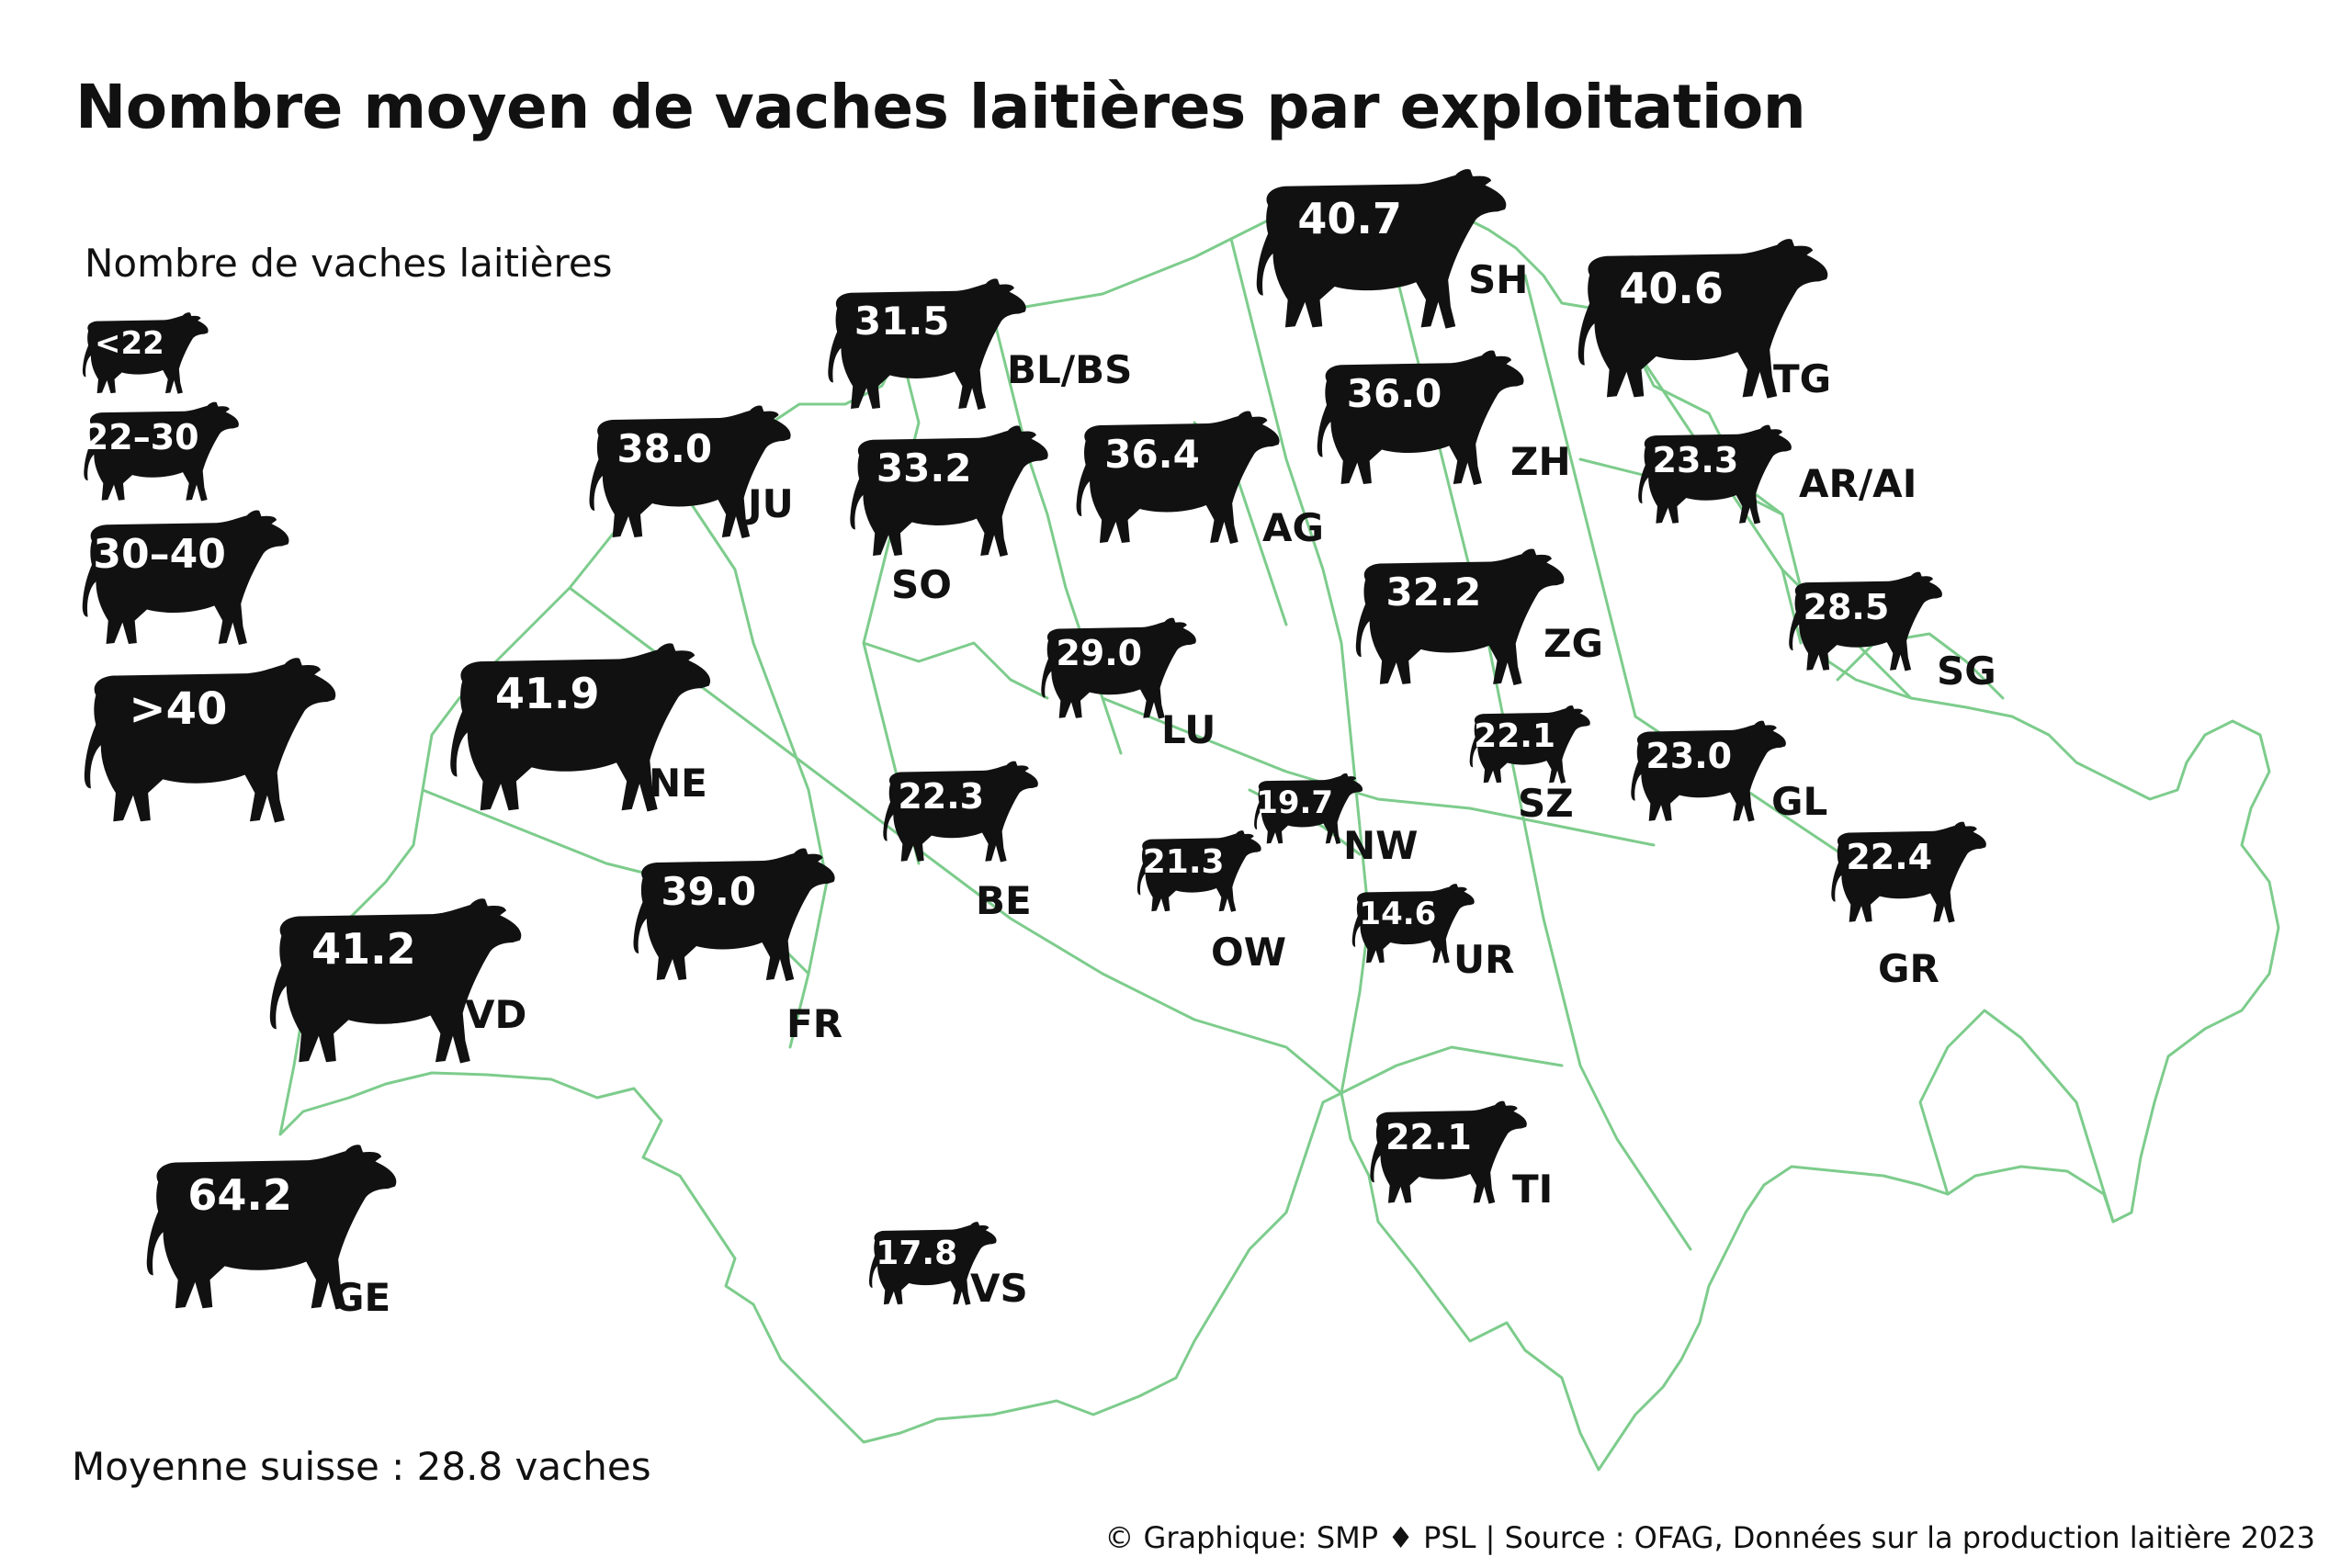  Describe the element at coordinates (129, 344) in the screenshot. I see `cow-value: <22` at that location.